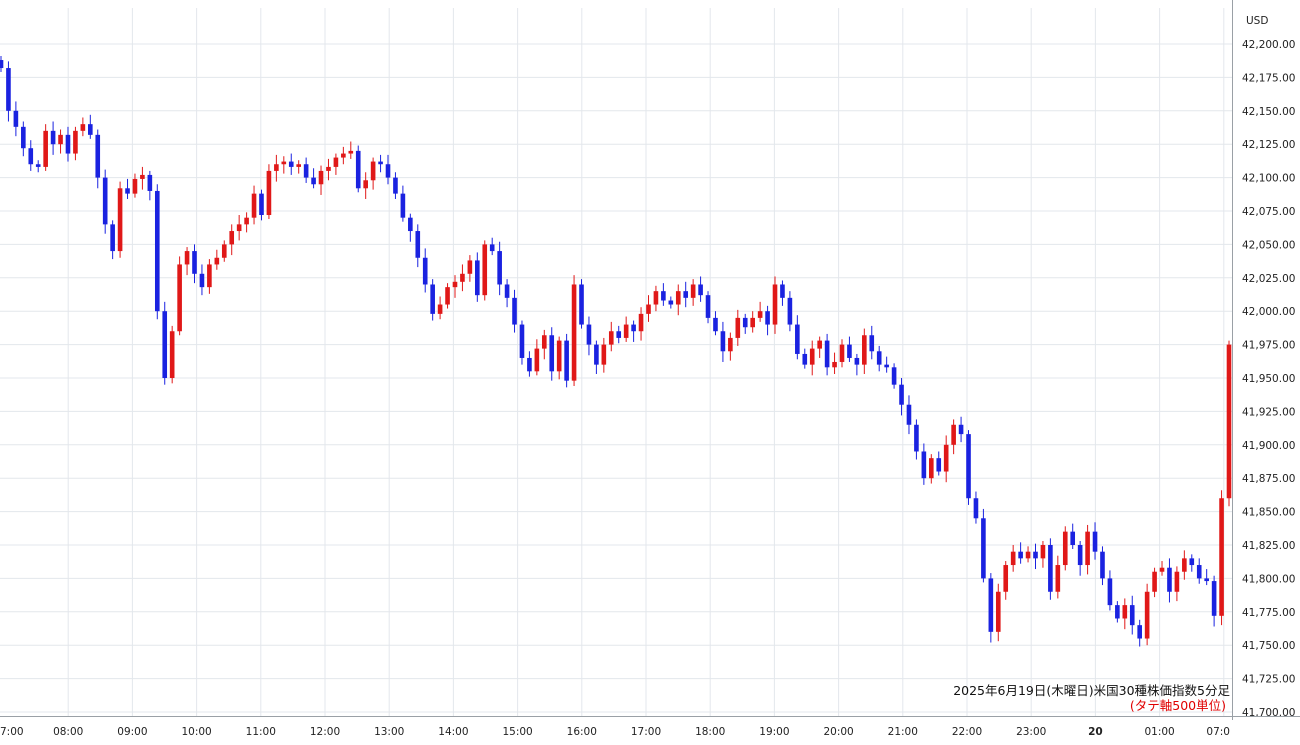 The width and height of the screenshot is (1300, 745). Describe the element at coordinates (646, 732) in the screenshot. I see `x-tick-label: 17:00` at that location.